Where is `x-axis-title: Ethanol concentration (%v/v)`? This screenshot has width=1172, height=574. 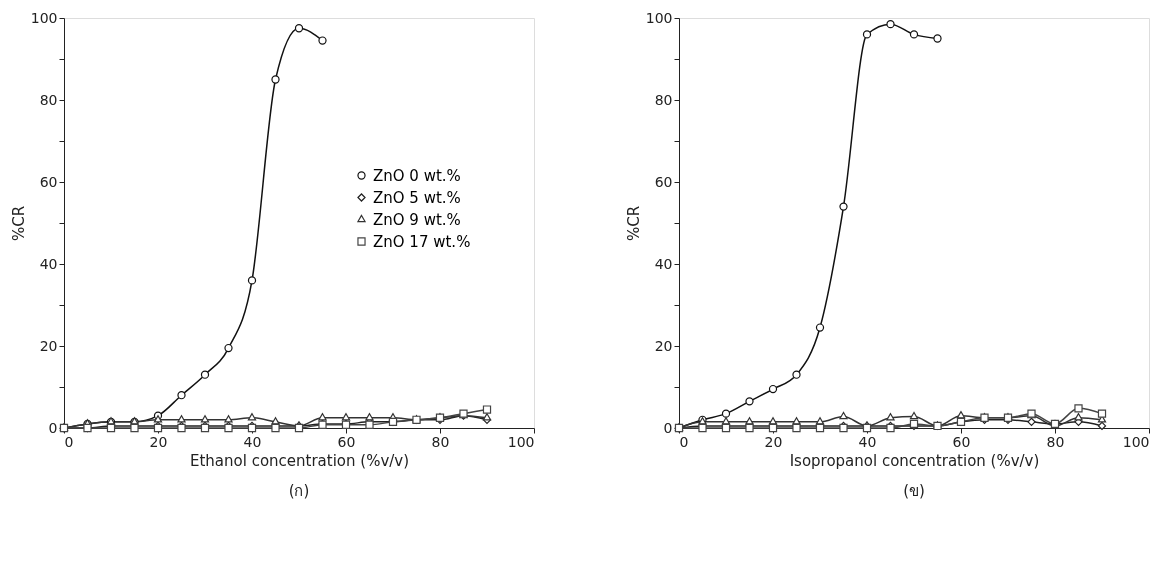 x-axis-title: Ethanol concentration (%v/v) is located at coordinates (299, 460).